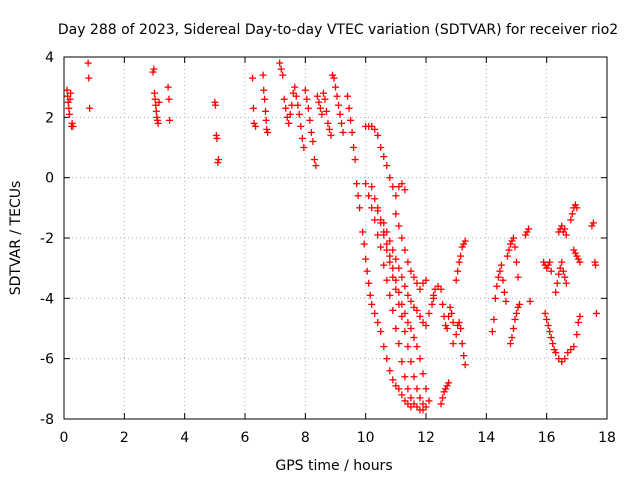 This screenshot has height=480, width=640. I want to click on x-tick-label: 2, so click(124, 438).